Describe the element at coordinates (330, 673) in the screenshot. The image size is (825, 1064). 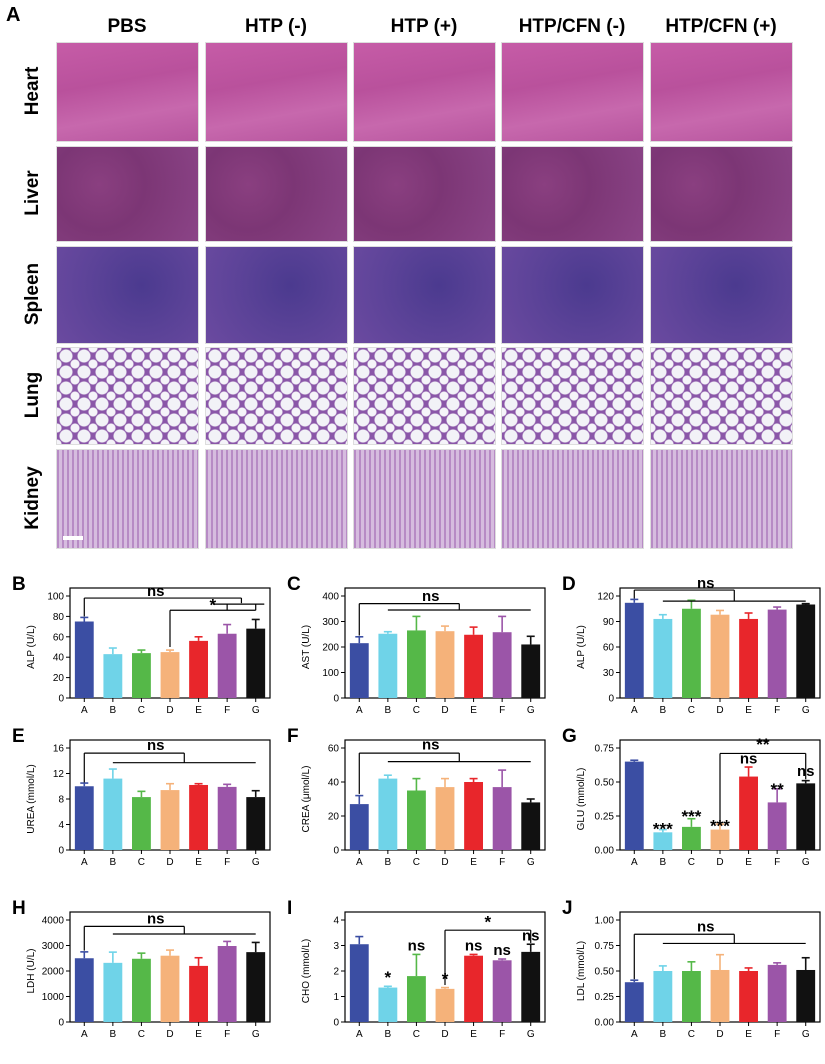
I see `y-tick-label: 100` at that location.